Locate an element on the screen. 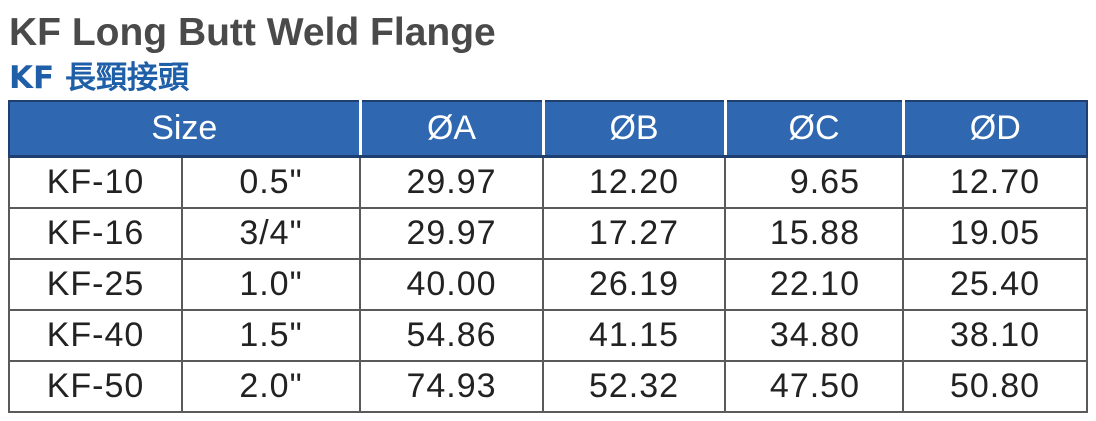 The image size is (1096, 421). header-size: Size is located at coordinates (184, 129).